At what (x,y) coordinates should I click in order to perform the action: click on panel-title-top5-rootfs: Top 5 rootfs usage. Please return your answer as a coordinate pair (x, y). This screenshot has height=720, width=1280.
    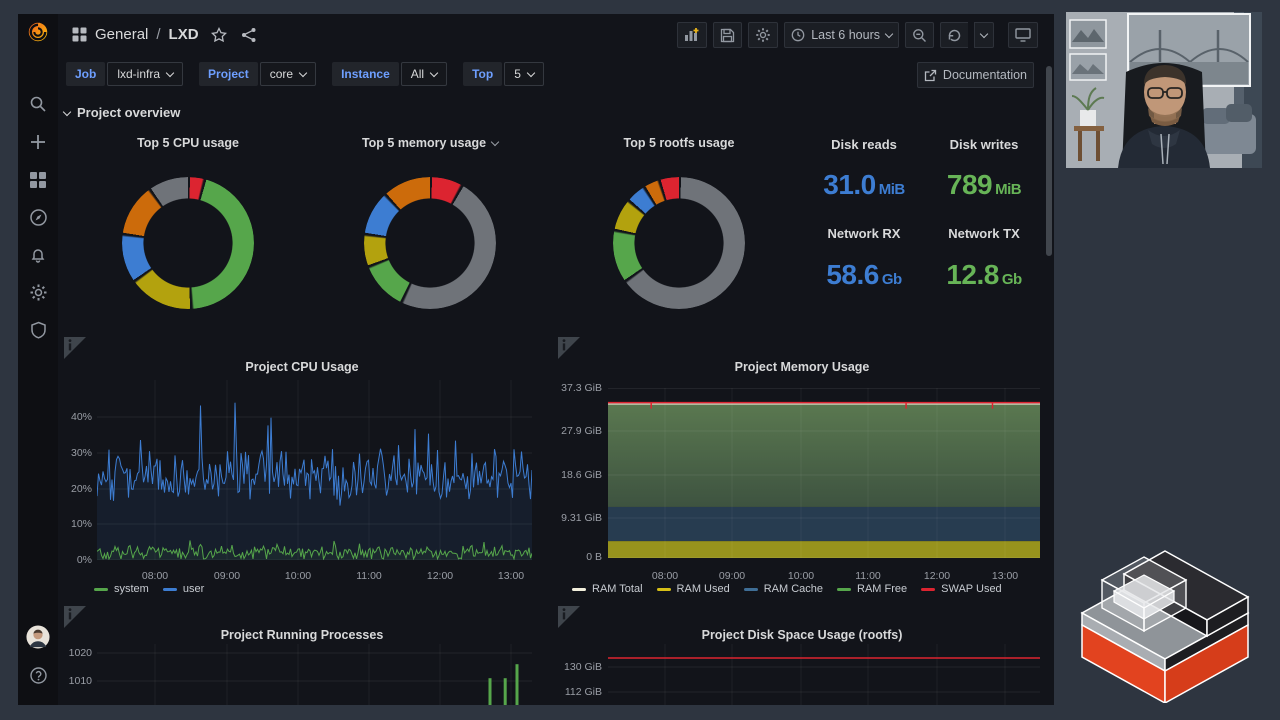
    Looking at the image, I should click on (679, 143).